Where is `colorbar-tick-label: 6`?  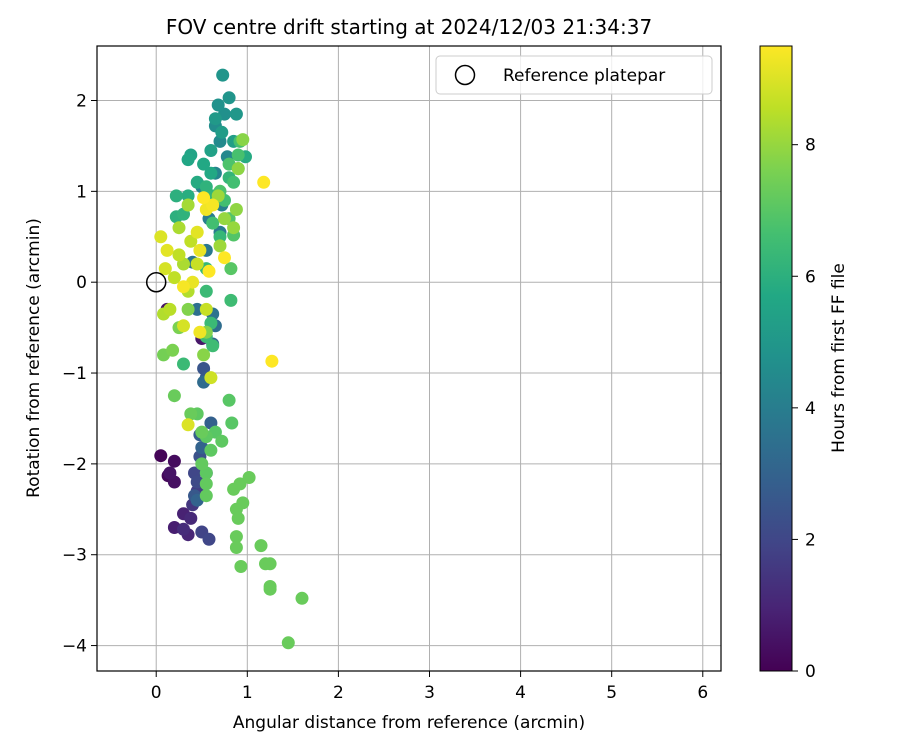
colorbar-tick-label: 6 is located at coordinates (810, 277).